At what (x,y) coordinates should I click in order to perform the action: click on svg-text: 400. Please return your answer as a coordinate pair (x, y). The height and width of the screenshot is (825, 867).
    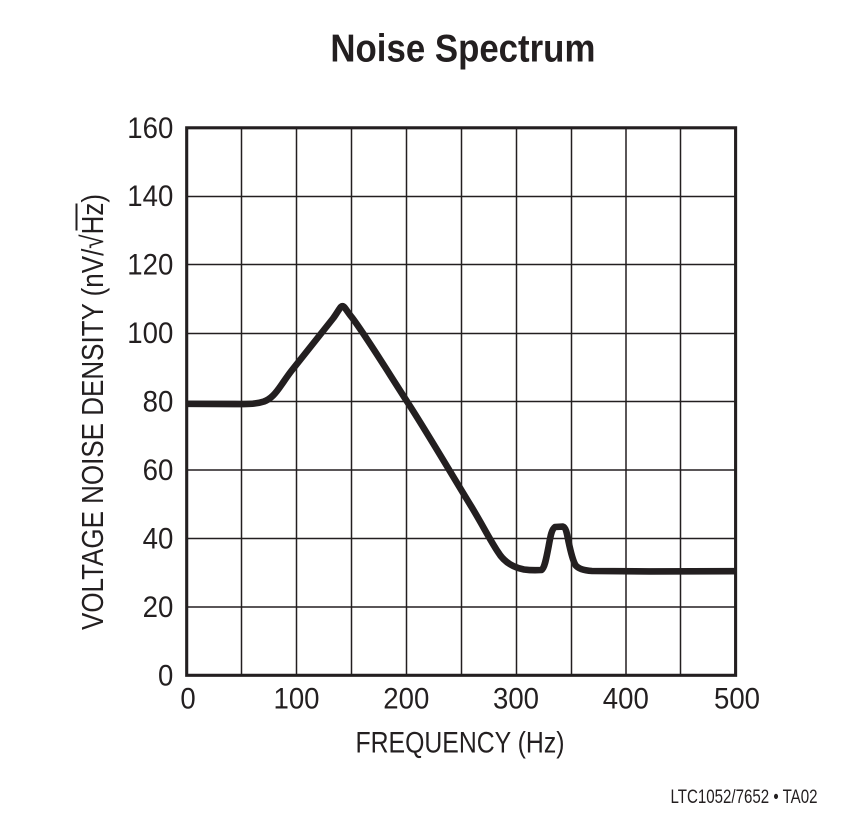
    Looking at the image, I should click on (626, 699).